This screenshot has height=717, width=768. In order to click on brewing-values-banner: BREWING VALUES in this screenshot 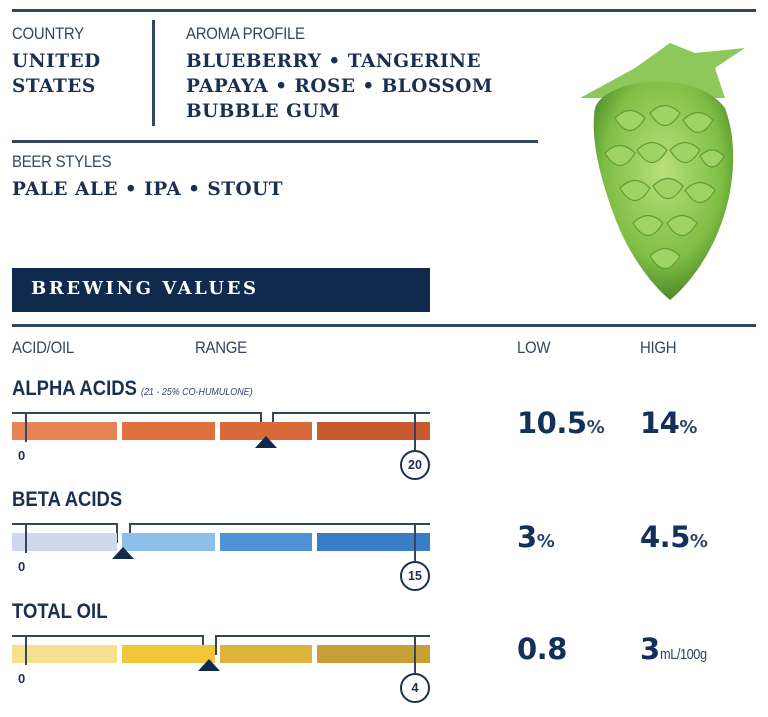, I will do `click(221, 290)`.